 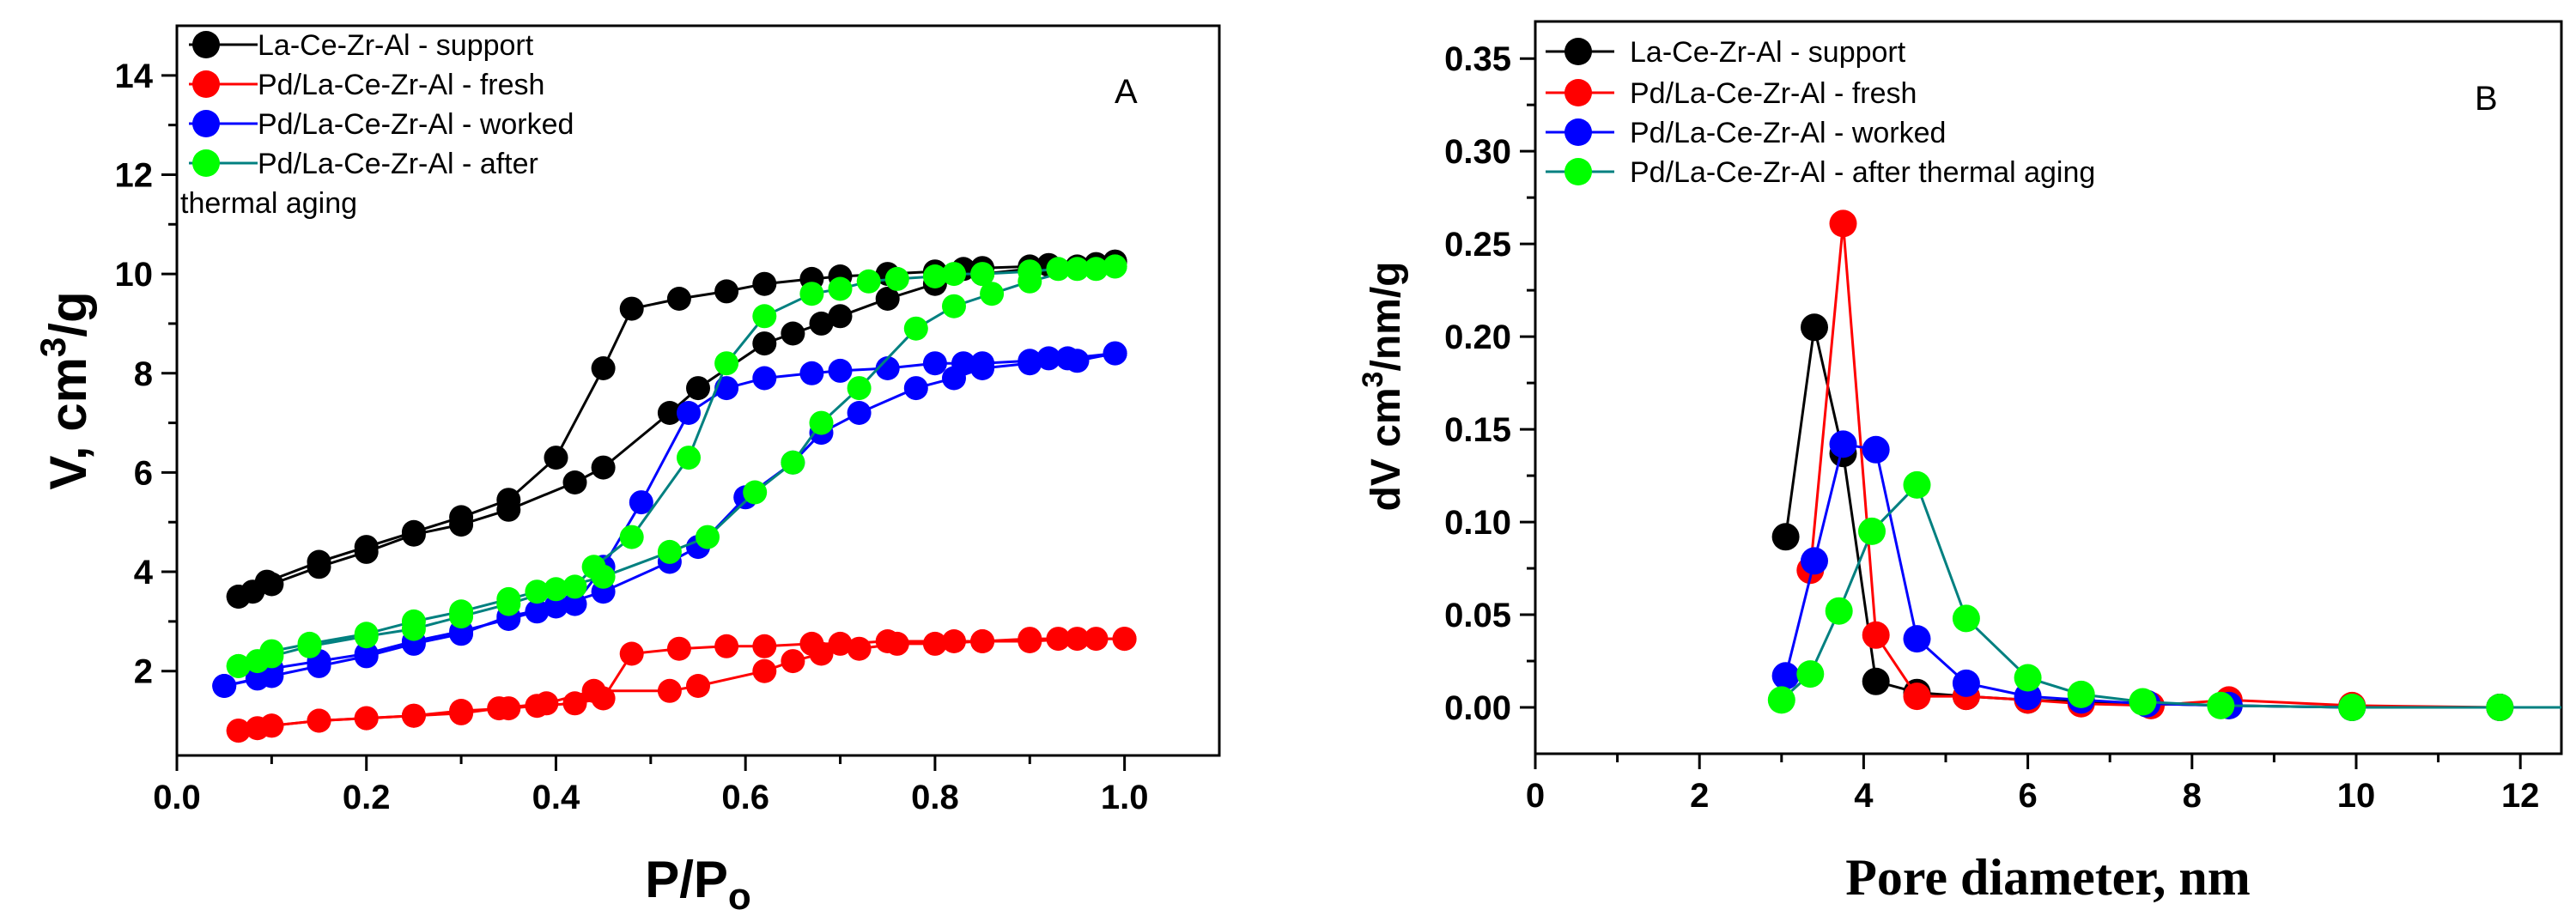 What do you see at coordinates (2192, 796) in the screenshot?
I see `x-tick-label: 8` at bounding box center [2192, 796].